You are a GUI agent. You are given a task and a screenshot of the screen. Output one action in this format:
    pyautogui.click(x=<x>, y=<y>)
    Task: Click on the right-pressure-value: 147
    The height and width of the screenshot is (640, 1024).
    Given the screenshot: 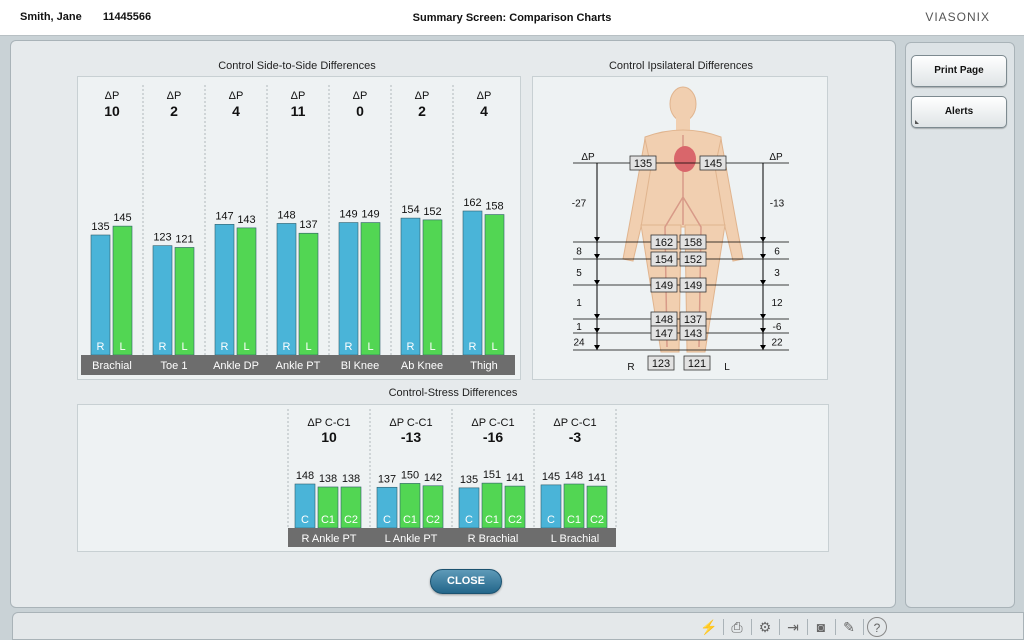 What is the action you would take?
    pyautogui.click(x=664, y=334)
    